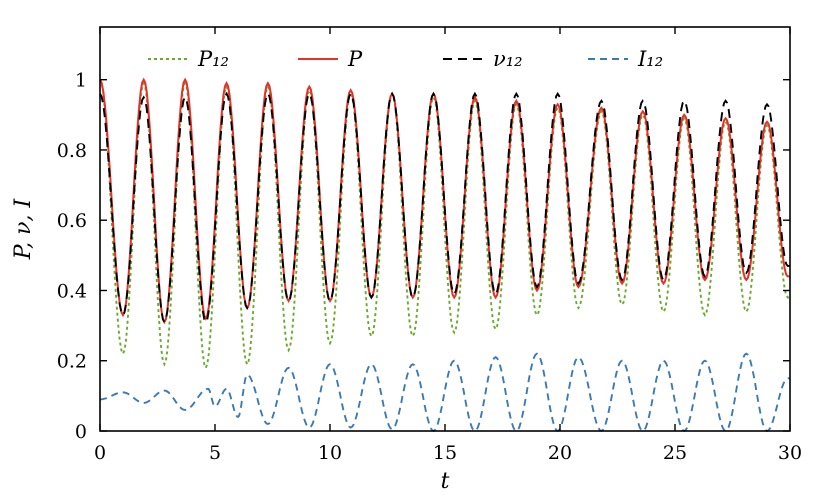 Image resolution: width=830 pixels, height=498 pixels. I want to click on legend-label-1: P, so click(355, 59).